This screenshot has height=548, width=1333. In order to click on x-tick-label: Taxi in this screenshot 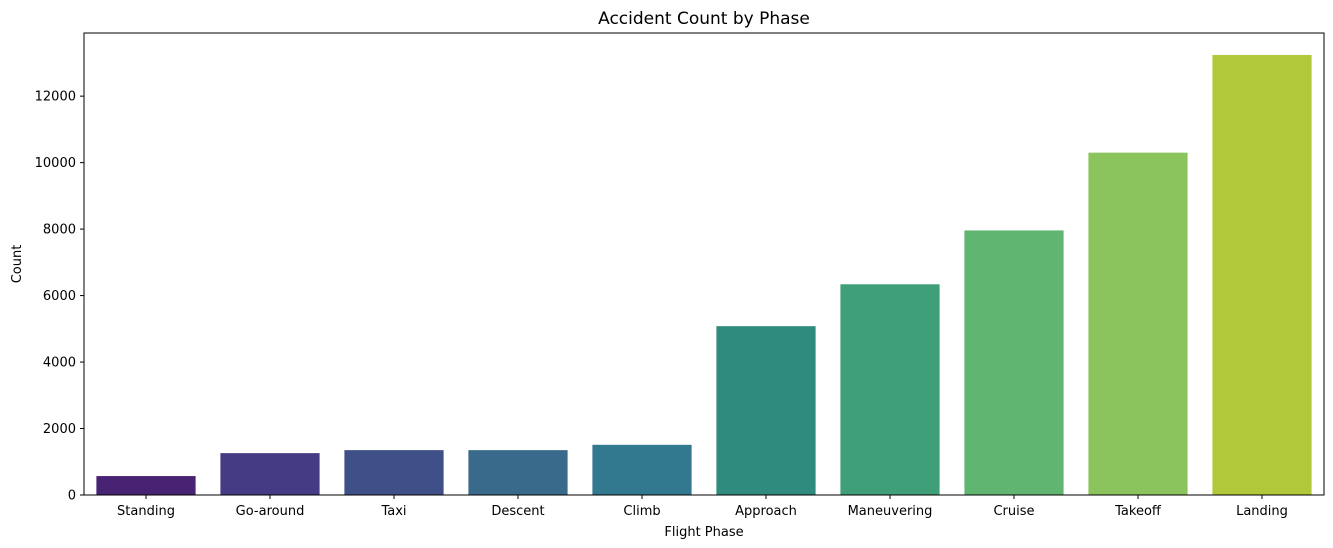, I will do `click(393, 511)`.